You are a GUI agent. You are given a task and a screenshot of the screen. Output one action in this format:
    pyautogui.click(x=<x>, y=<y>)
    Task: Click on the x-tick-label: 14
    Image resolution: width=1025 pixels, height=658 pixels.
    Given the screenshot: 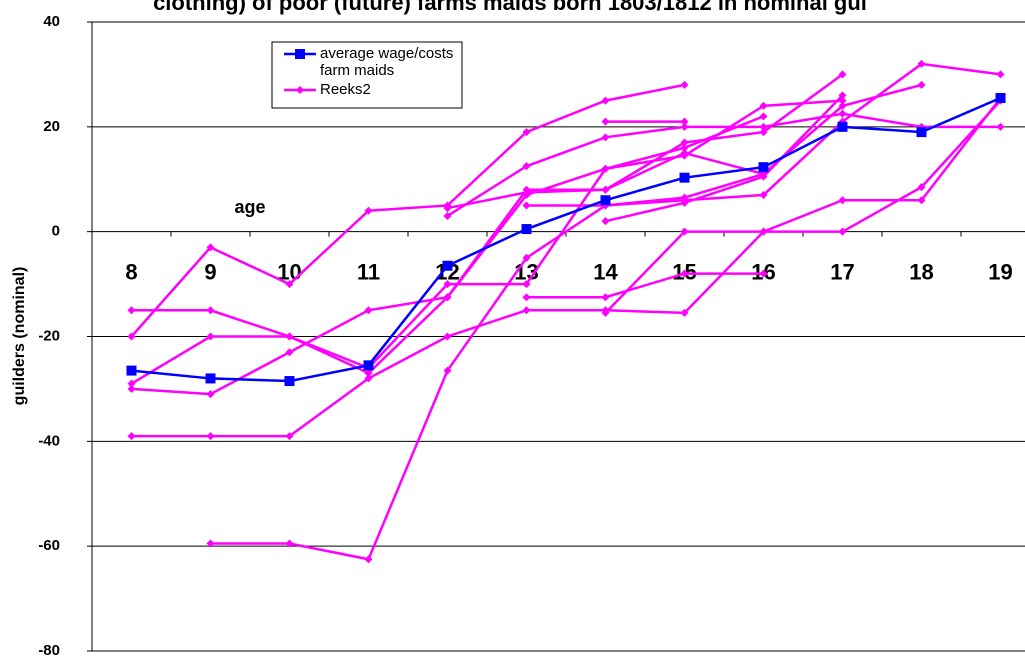 What is the action you would take?
    pyautogui.click(x=605, y=271)
    